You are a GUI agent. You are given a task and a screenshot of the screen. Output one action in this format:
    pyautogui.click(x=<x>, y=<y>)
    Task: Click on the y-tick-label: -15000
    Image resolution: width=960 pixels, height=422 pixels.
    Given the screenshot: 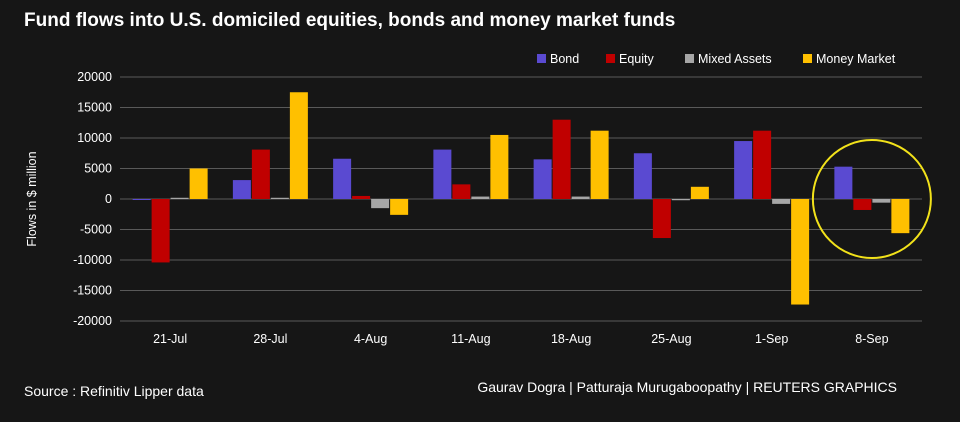 What is the action you would take?
    pyautogui.click(x=92, y=291)
    